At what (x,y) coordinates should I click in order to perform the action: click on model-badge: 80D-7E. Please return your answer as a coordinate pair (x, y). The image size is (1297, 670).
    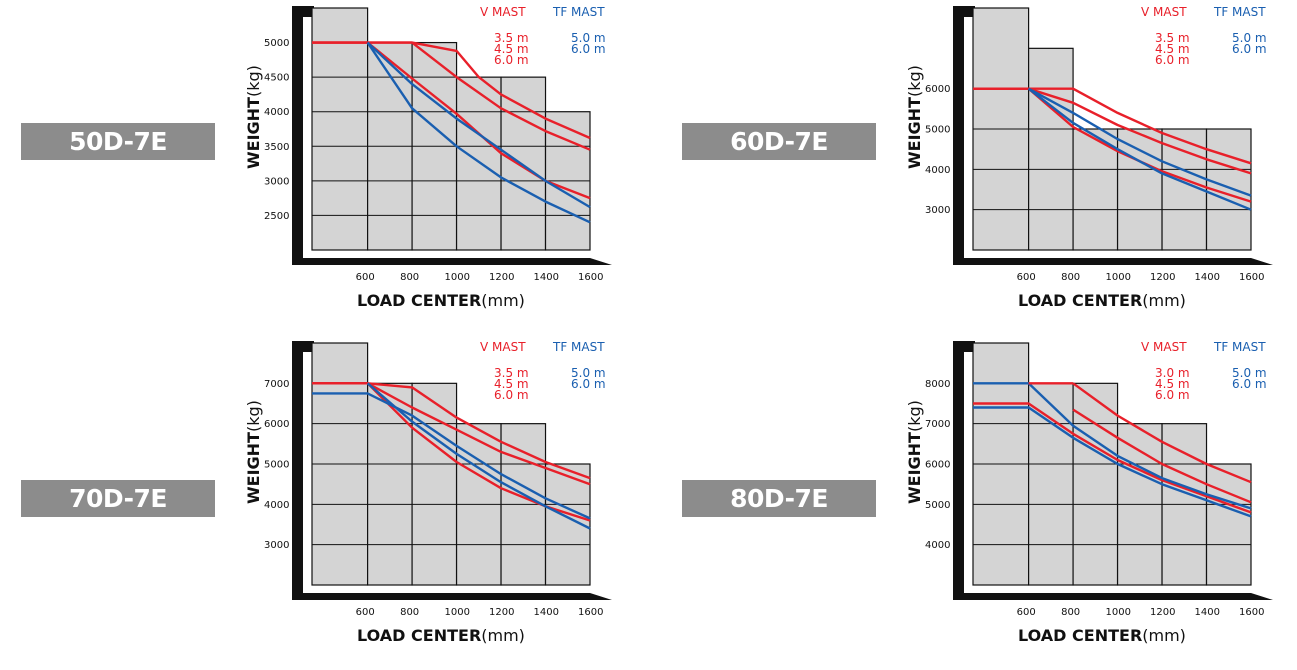
    Looking at the image, I should click on (779, 498).